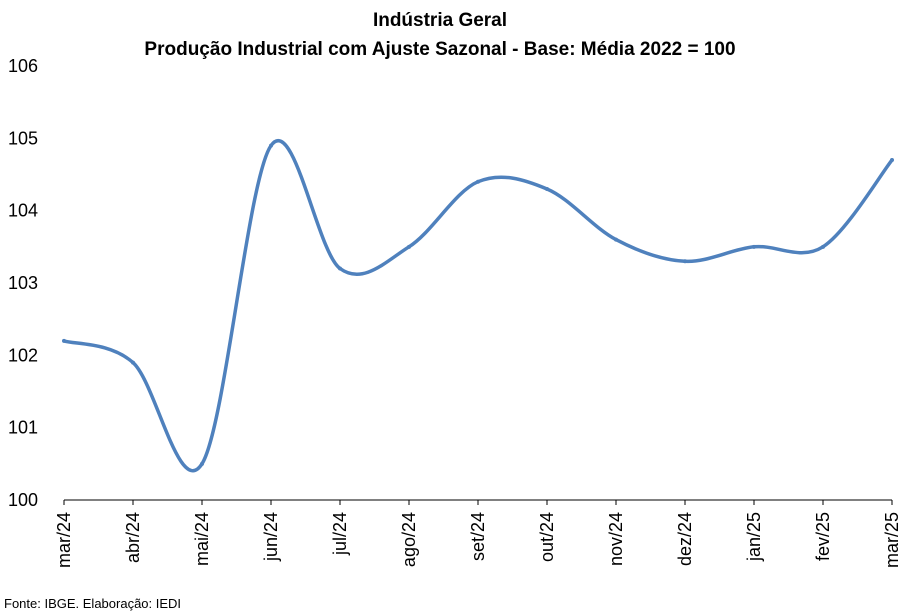 This screenshot has height=612, width=900. I want to click on x-tick-label: mai/24, so click(202, 539).